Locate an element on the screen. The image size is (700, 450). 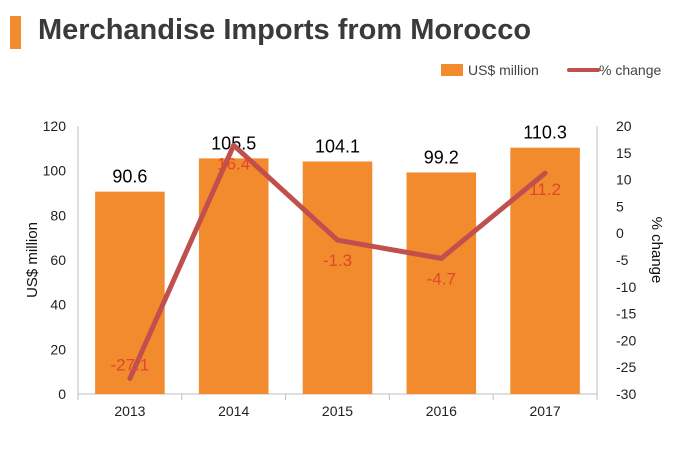
legend-label-line: % change is located at coordinates (630, 70).